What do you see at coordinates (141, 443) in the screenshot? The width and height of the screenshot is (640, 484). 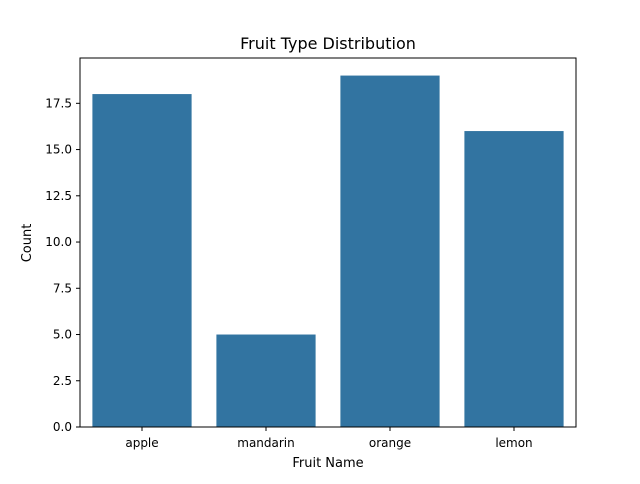 I see `x-tick-label-apple: apple` at bounding box center [141, 443].